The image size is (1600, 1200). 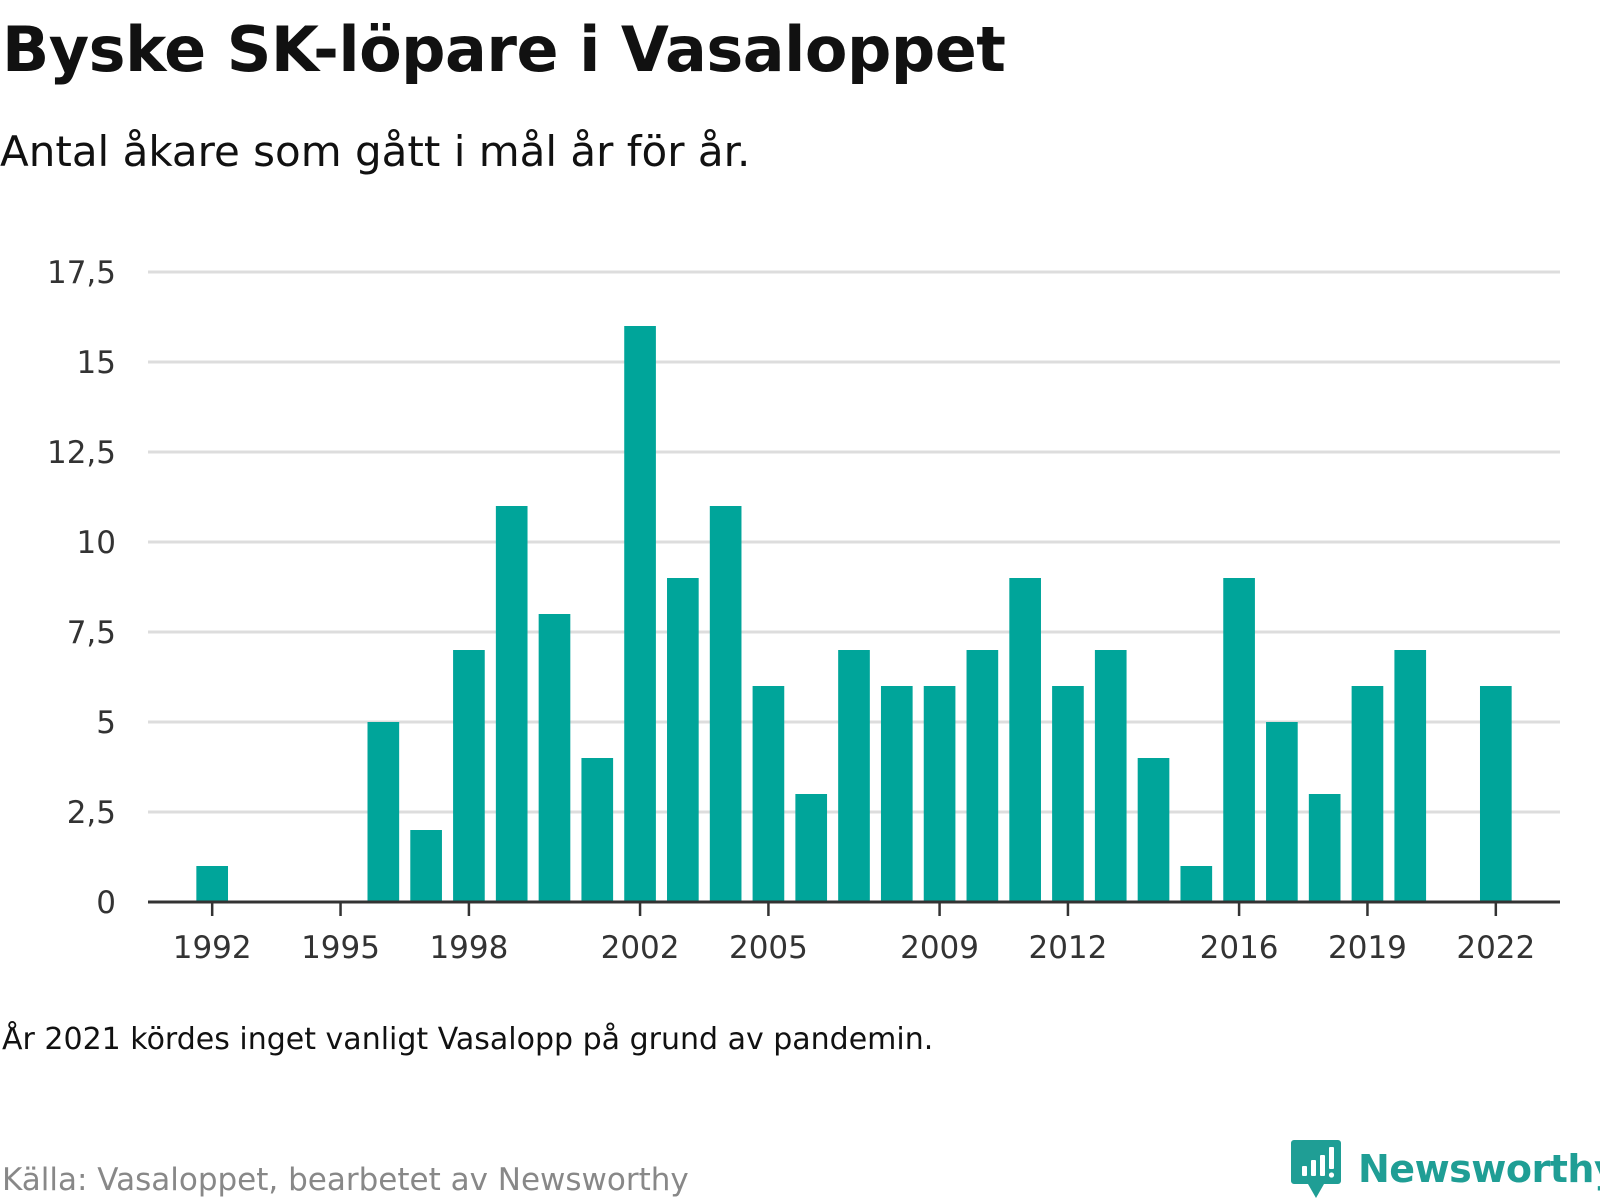 What do you see at coordinates (1410, 776) in the screenshot?
I see `bar-2020` at bounding box center [1410, 776].